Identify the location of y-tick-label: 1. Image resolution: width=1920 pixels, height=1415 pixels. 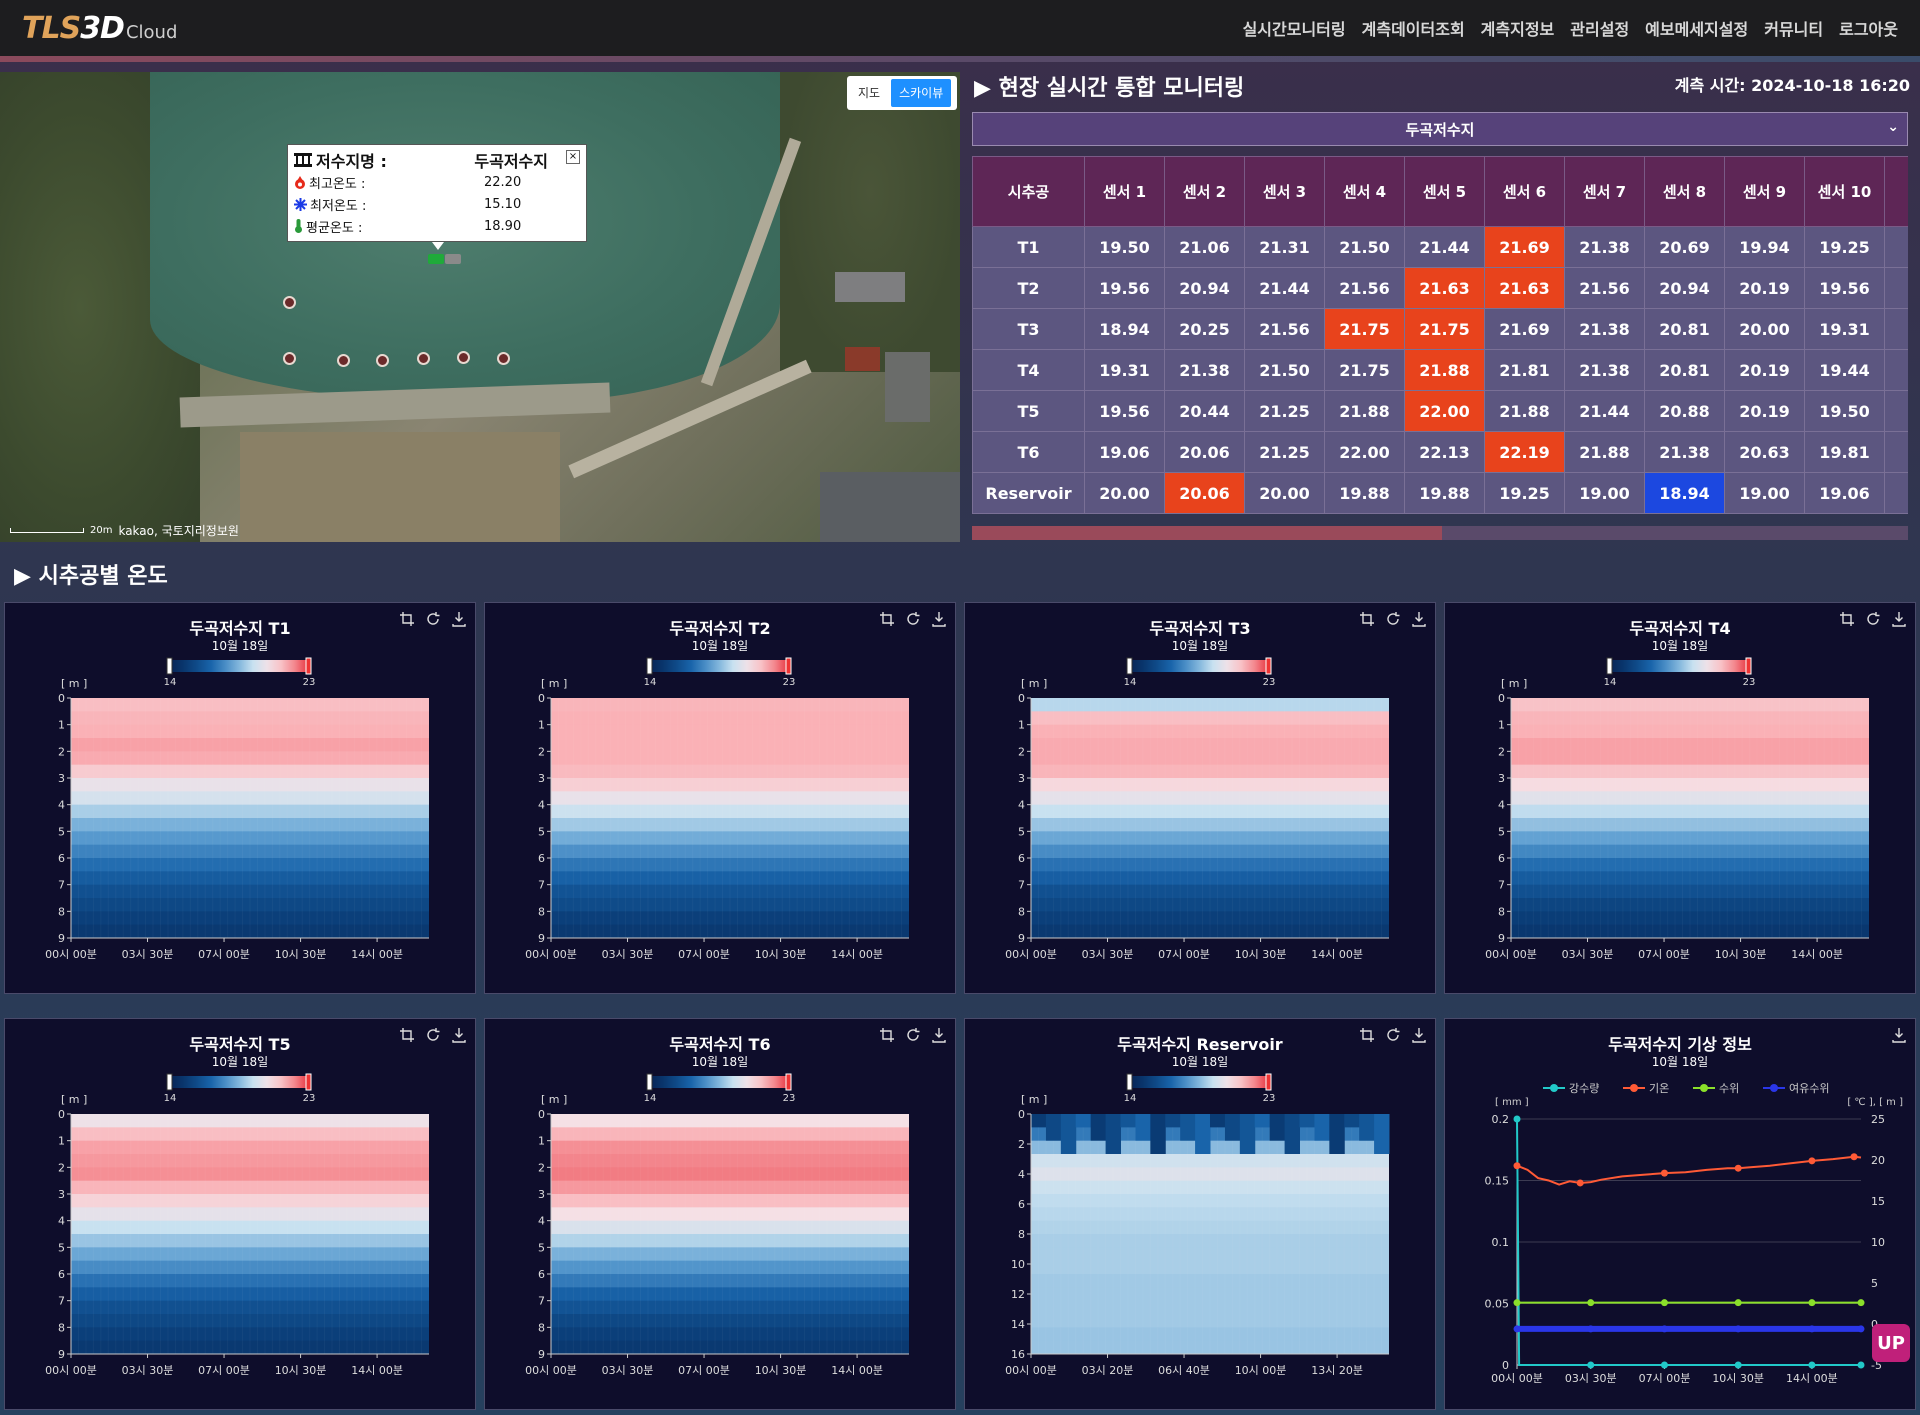
(1501, 725).